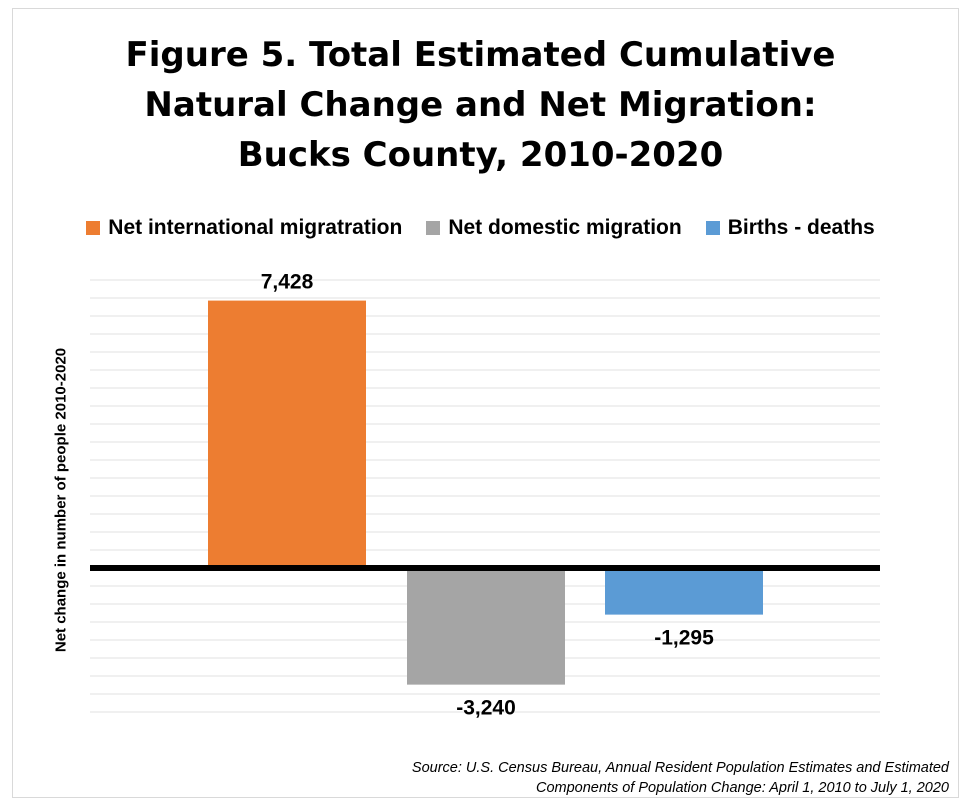  What do you see at coordinates (486, 708) in the screenshot?
I see `data-label: -3,240` at bounding box center [486, 708].